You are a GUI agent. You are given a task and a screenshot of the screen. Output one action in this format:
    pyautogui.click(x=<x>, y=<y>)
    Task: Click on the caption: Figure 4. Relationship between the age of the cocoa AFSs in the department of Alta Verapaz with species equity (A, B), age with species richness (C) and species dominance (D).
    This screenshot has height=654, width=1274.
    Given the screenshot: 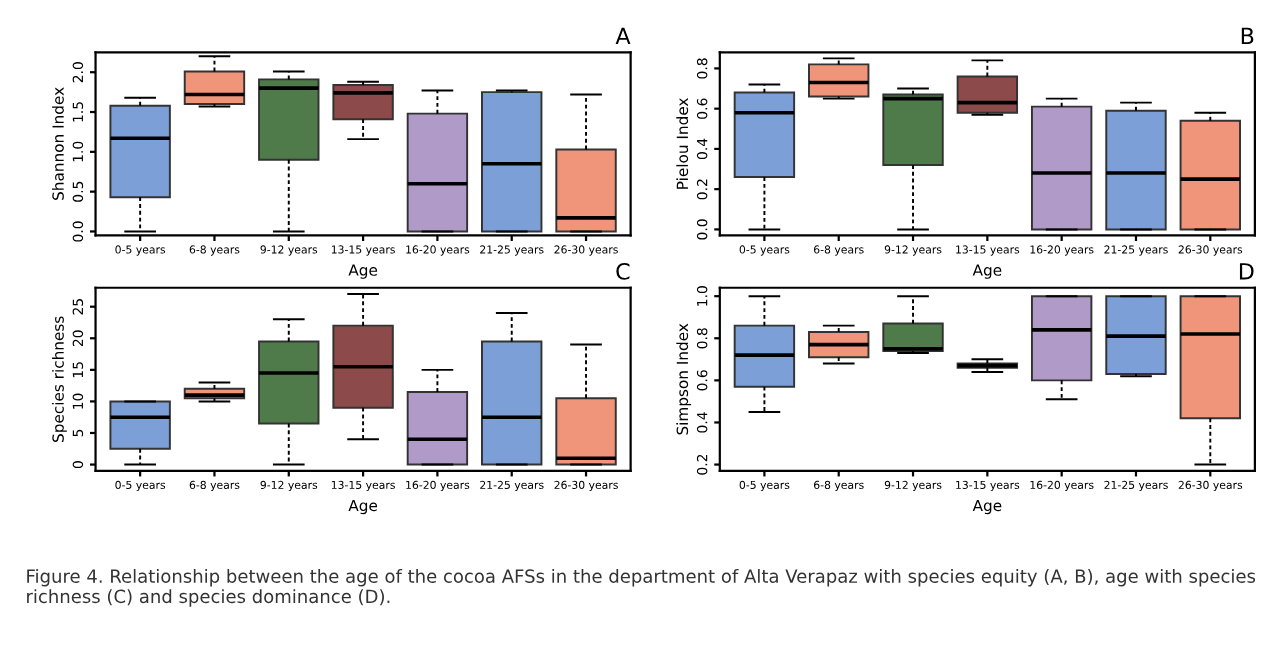 What is the action you would take?
    pyautogui.click(x=641, y=587)
    